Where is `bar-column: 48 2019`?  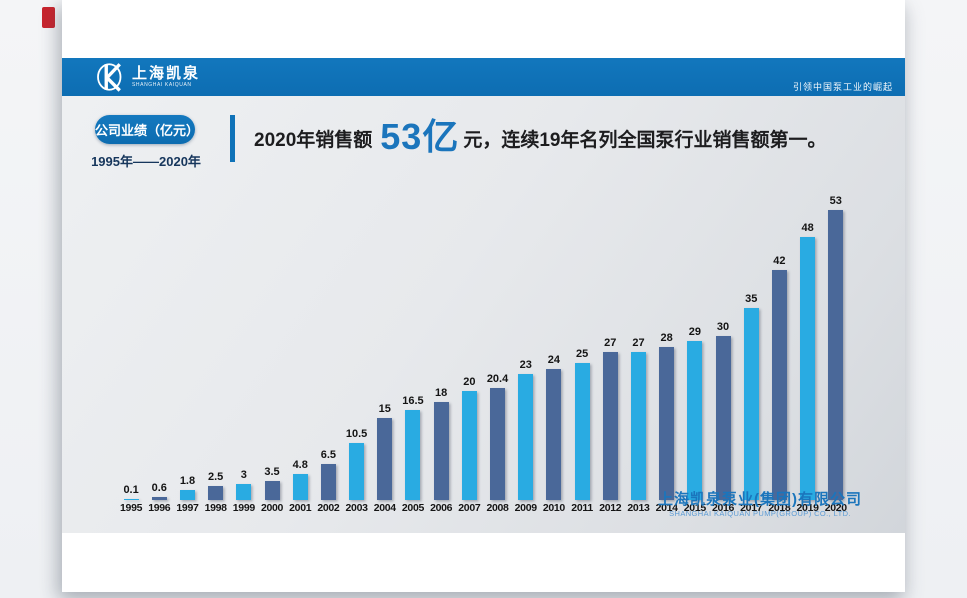
bar-column: 48 2019 is located at coordinates (808, 330).